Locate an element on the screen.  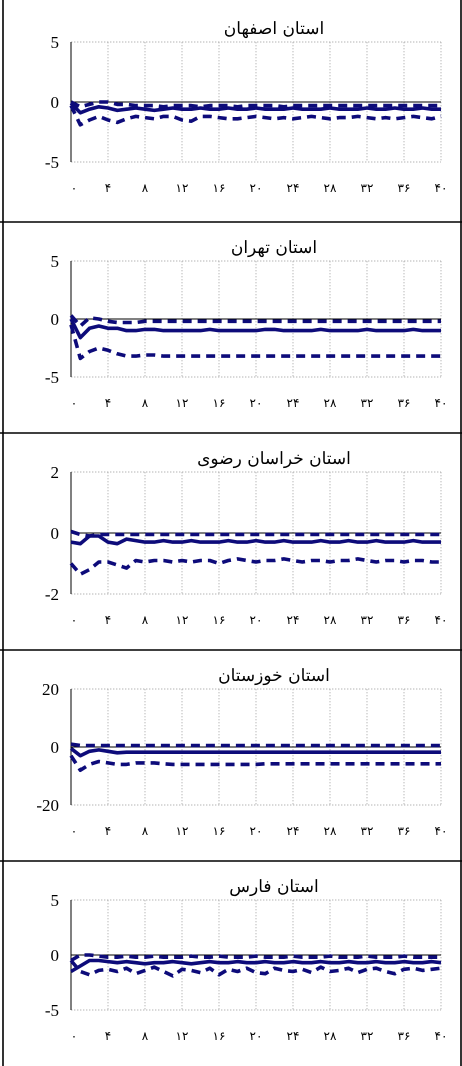
y-tick-label: 2 is located at coordinates (55, 472).